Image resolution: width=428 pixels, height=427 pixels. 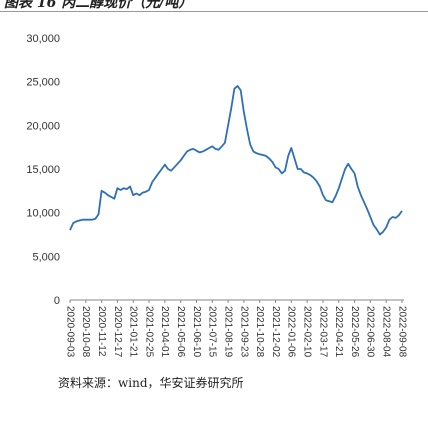 What do you see at coordinates (291, 332) in the screenshot?
I see `x-tick-label: 2022-01-06` at bounding box center [291, 332].